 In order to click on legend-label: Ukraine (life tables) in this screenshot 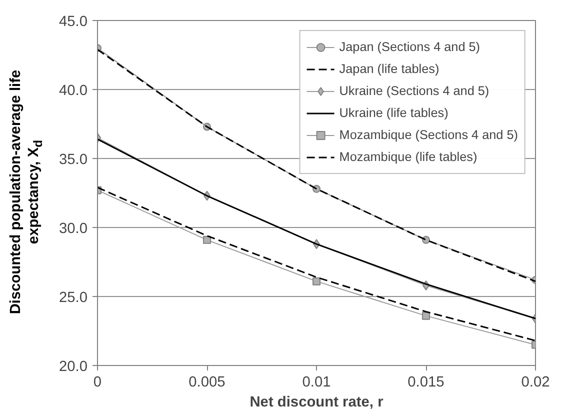, I will do `click(393, 113)`.